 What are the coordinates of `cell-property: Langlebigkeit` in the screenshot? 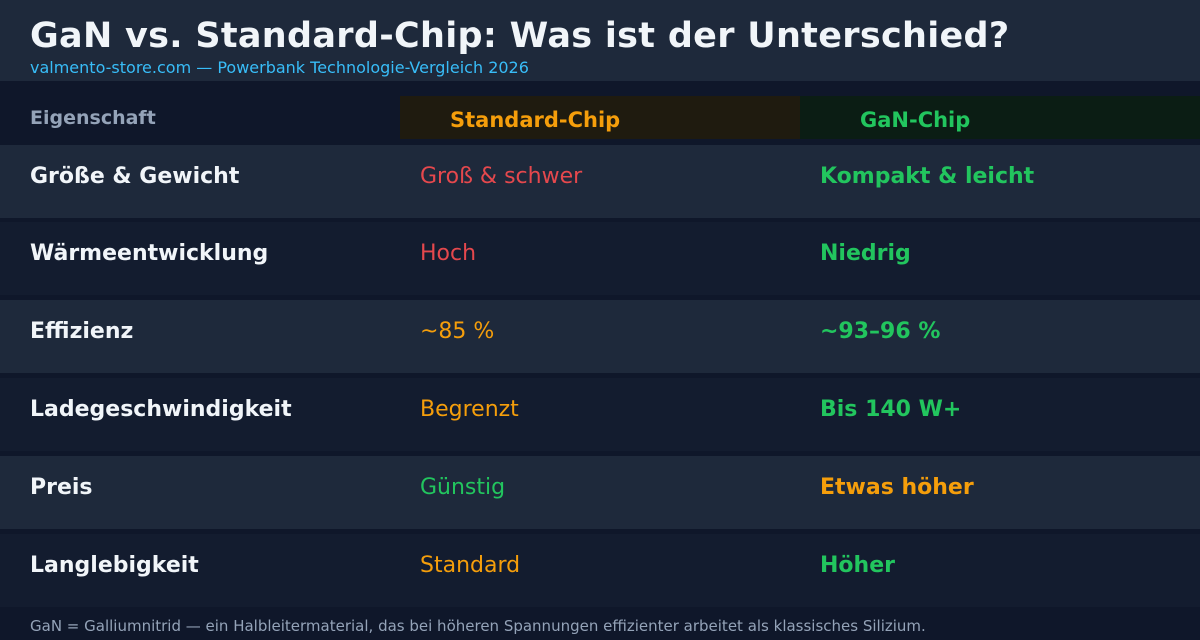 It's located at (114, 565).